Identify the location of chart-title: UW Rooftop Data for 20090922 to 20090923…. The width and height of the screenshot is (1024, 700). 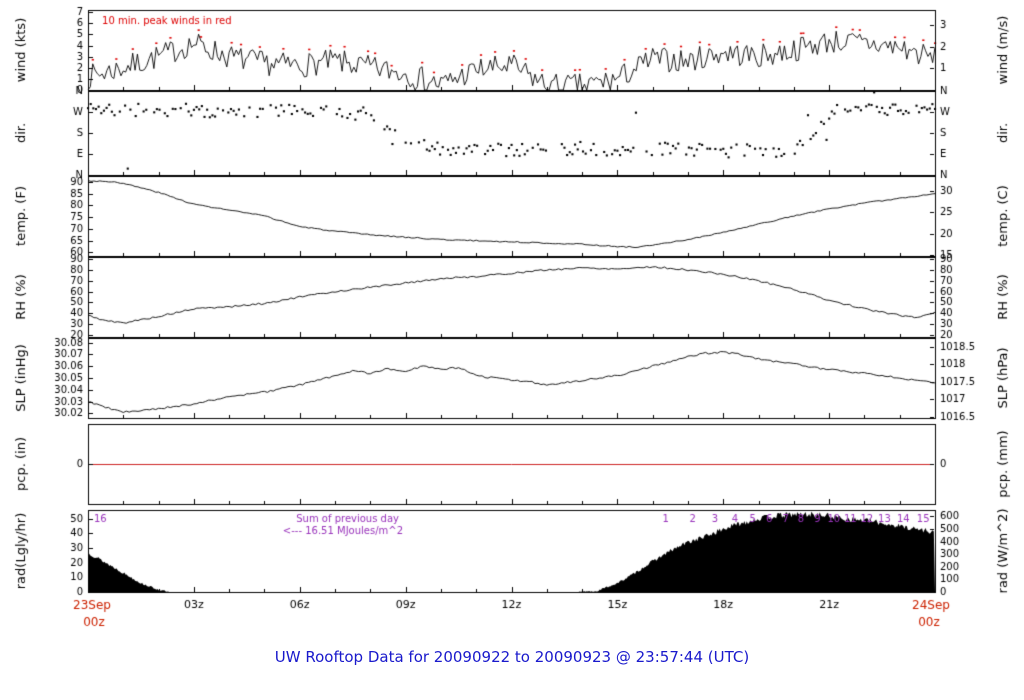
(512, 657).